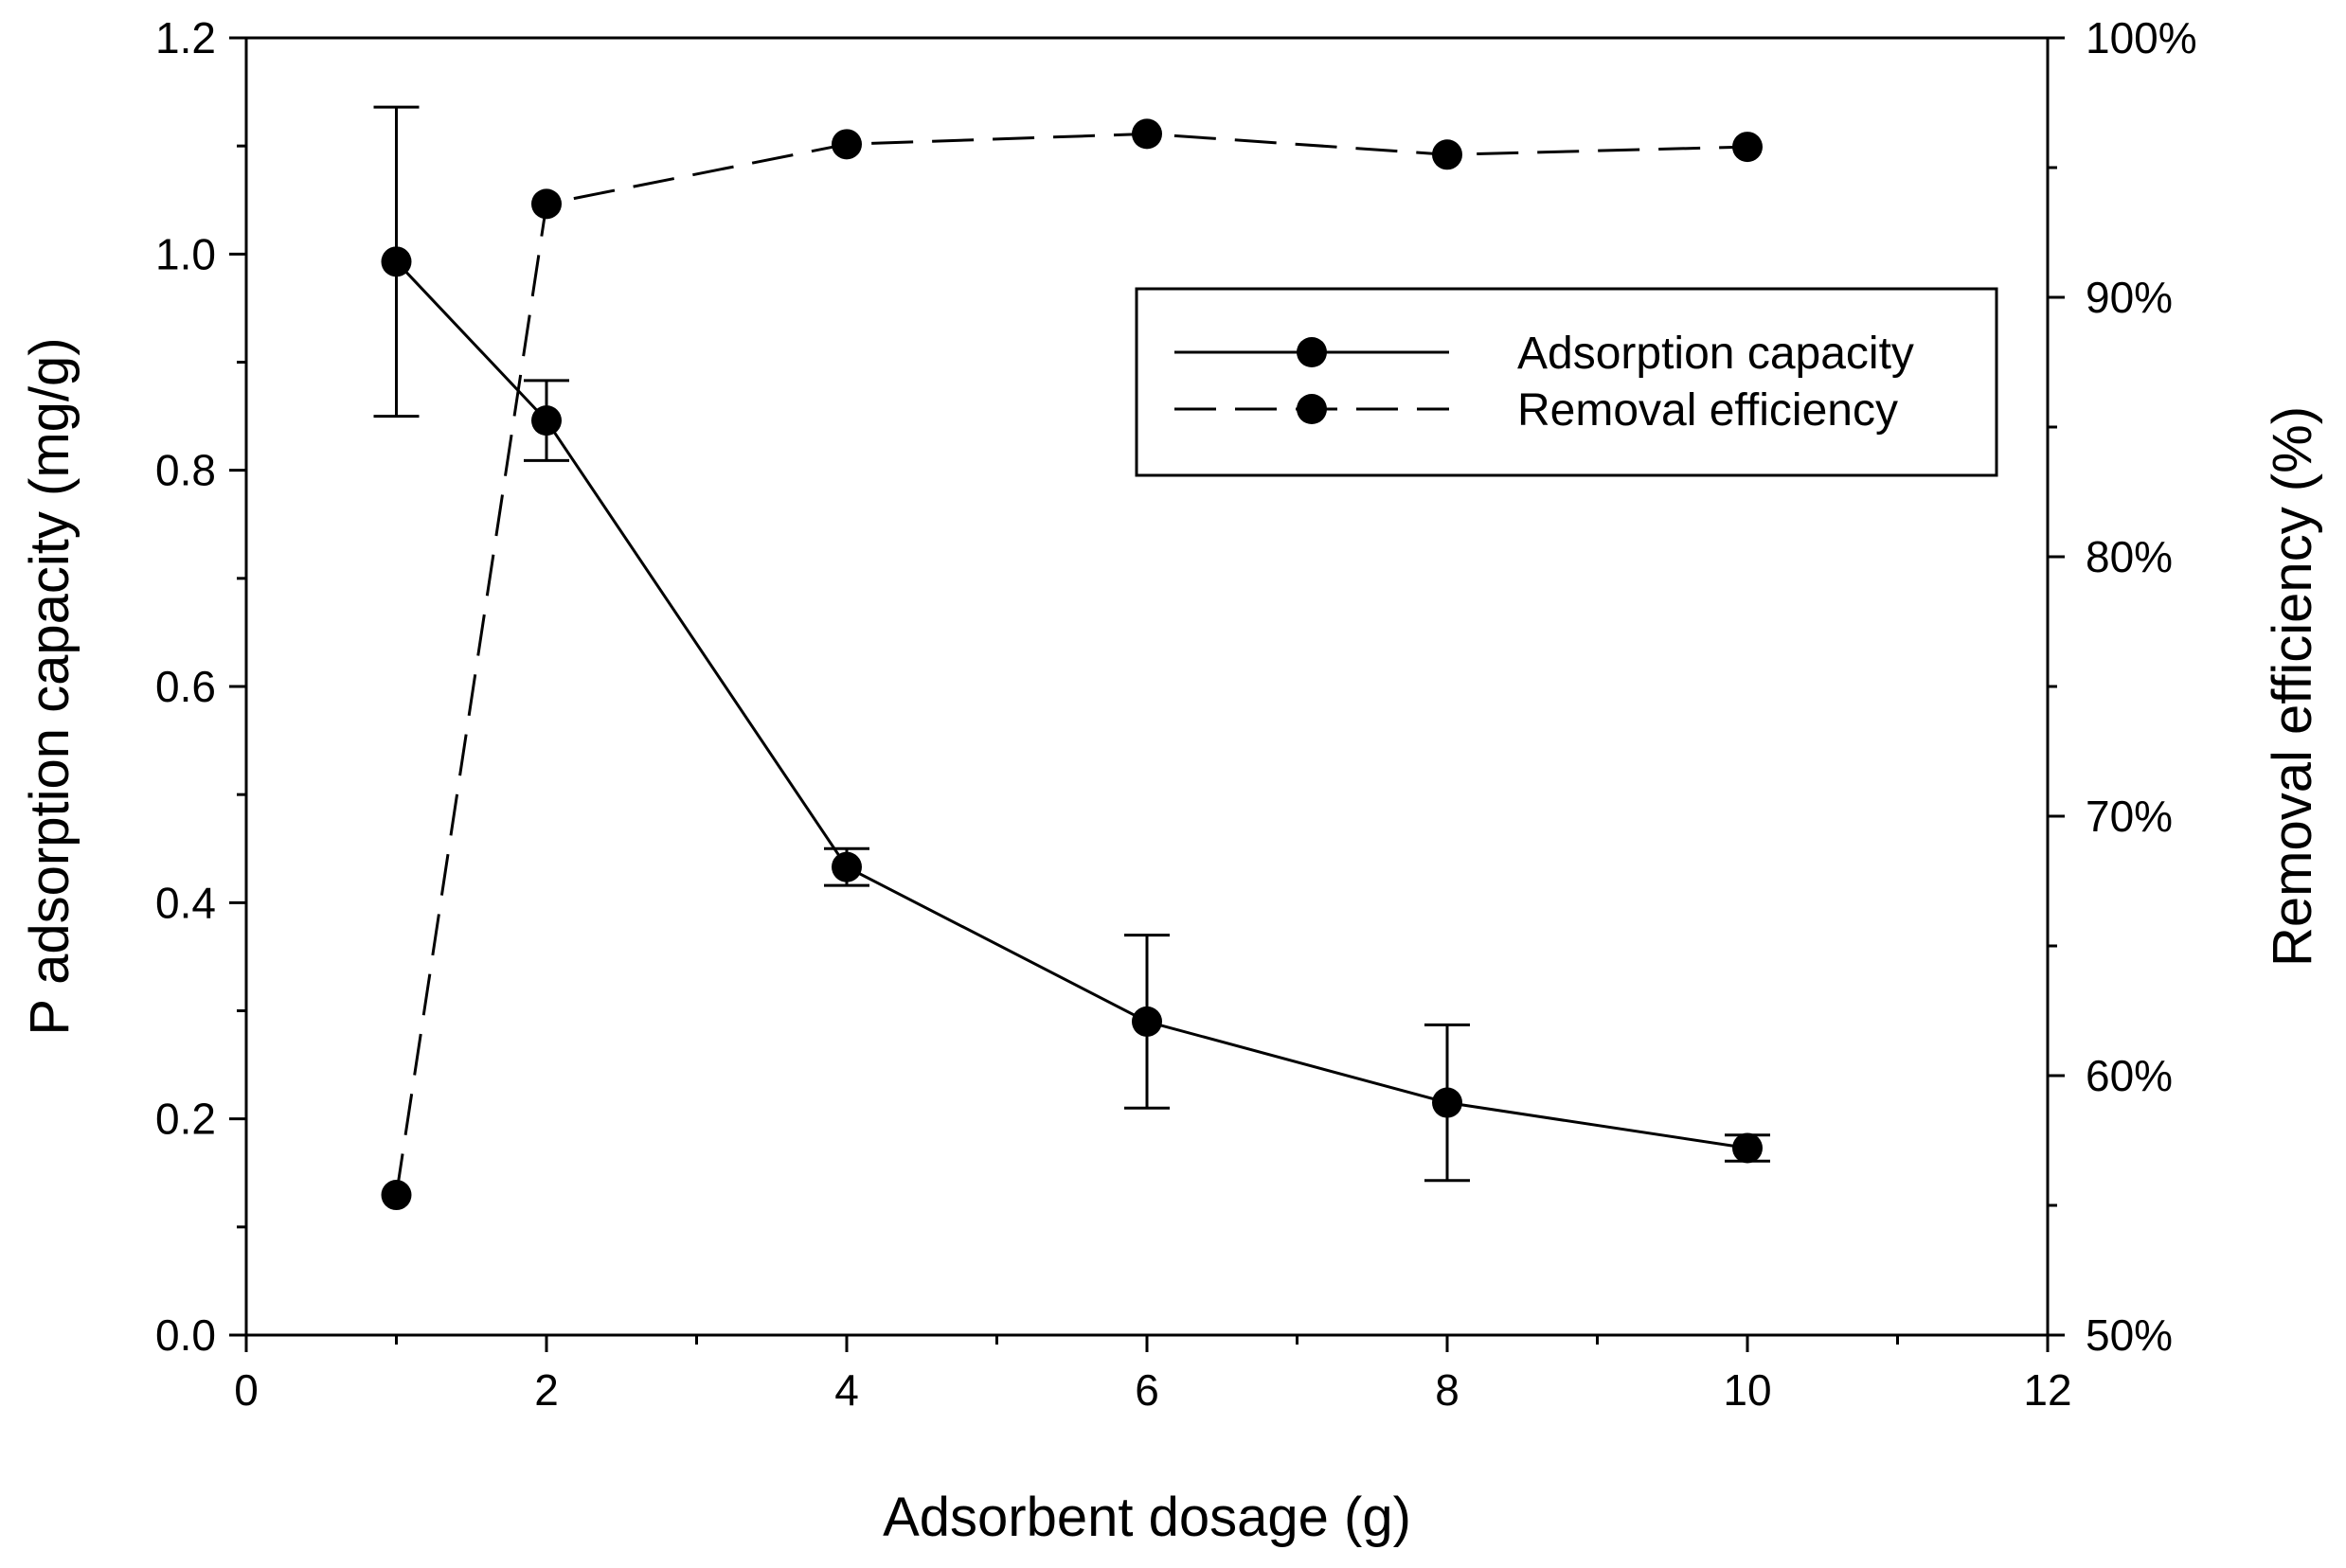 Image resolution: width=2346 pixels, height=1568 pixels. Describe the element at coordinates (846, 1390) in the screenshot. I see `x-tick-label: 4` at that location.